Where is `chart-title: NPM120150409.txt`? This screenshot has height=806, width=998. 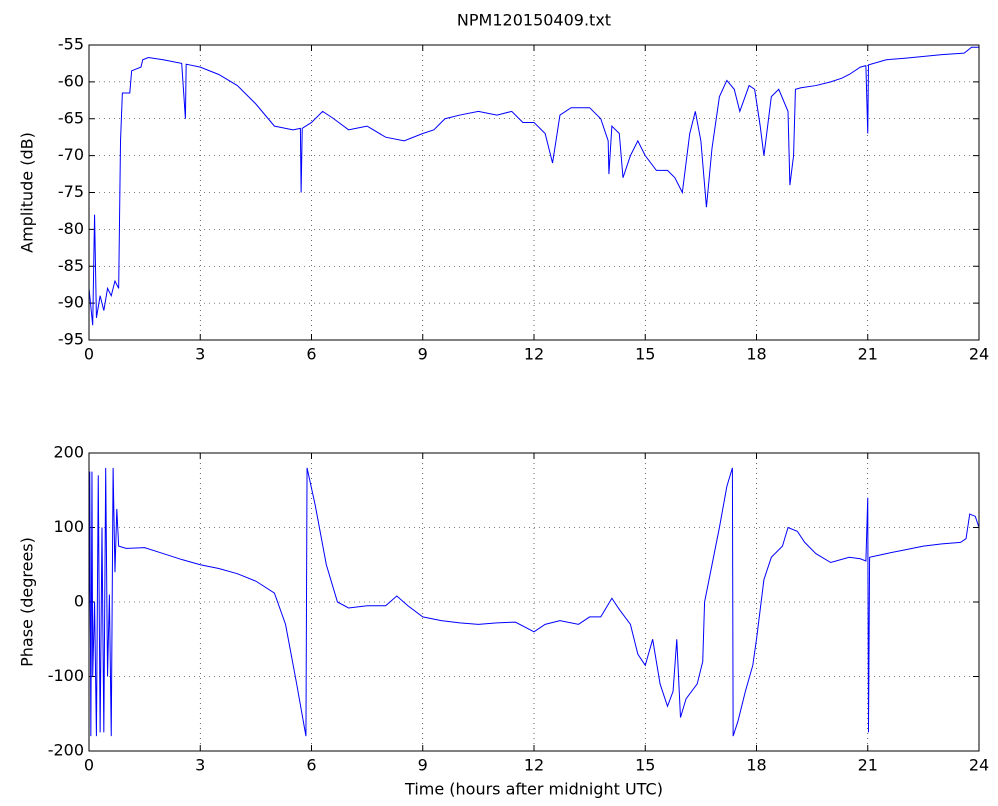 chart-title: NPM120150409.txt is located at coordinates (534, 20).